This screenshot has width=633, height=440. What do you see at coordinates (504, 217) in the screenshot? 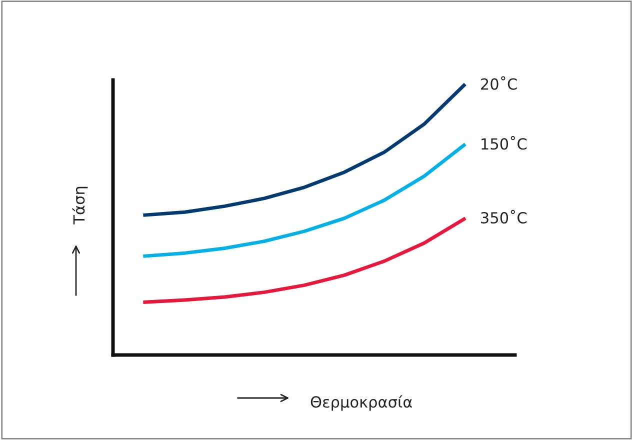
I see `series-label: 350˚C` at bounding box center [504, 217].